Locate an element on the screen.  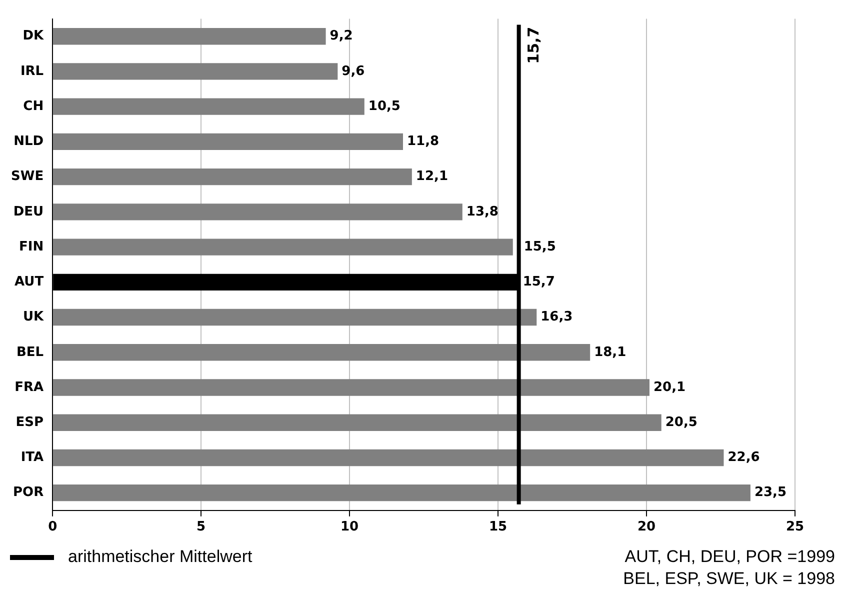
data-label: 9,2 is located at coordinates (341, 36).